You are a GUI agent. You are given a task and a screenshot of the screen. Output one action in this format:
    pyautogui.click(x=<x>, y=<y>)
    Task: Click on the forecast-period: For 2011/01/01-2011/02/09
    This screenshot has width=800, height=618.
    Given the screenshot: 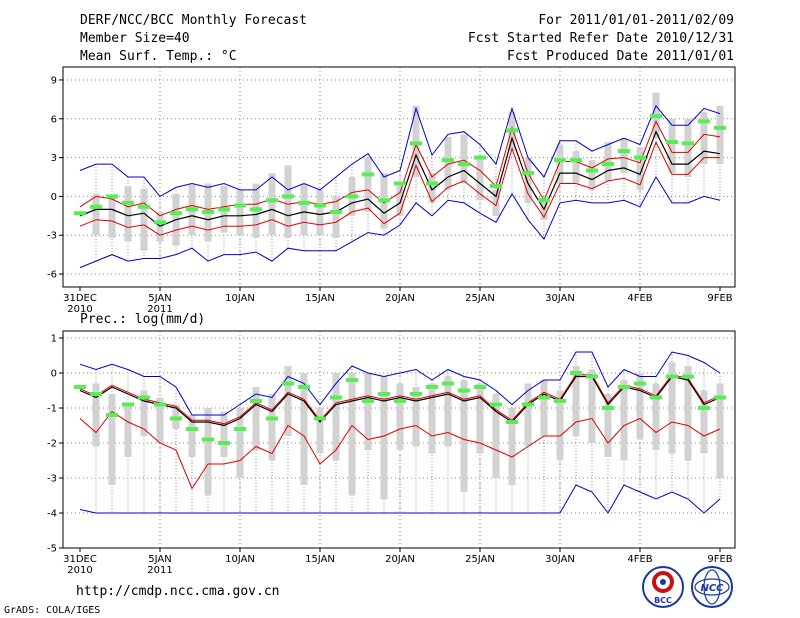 What is the action you would take?
    pyautogui.click(x=636, y=20)
    